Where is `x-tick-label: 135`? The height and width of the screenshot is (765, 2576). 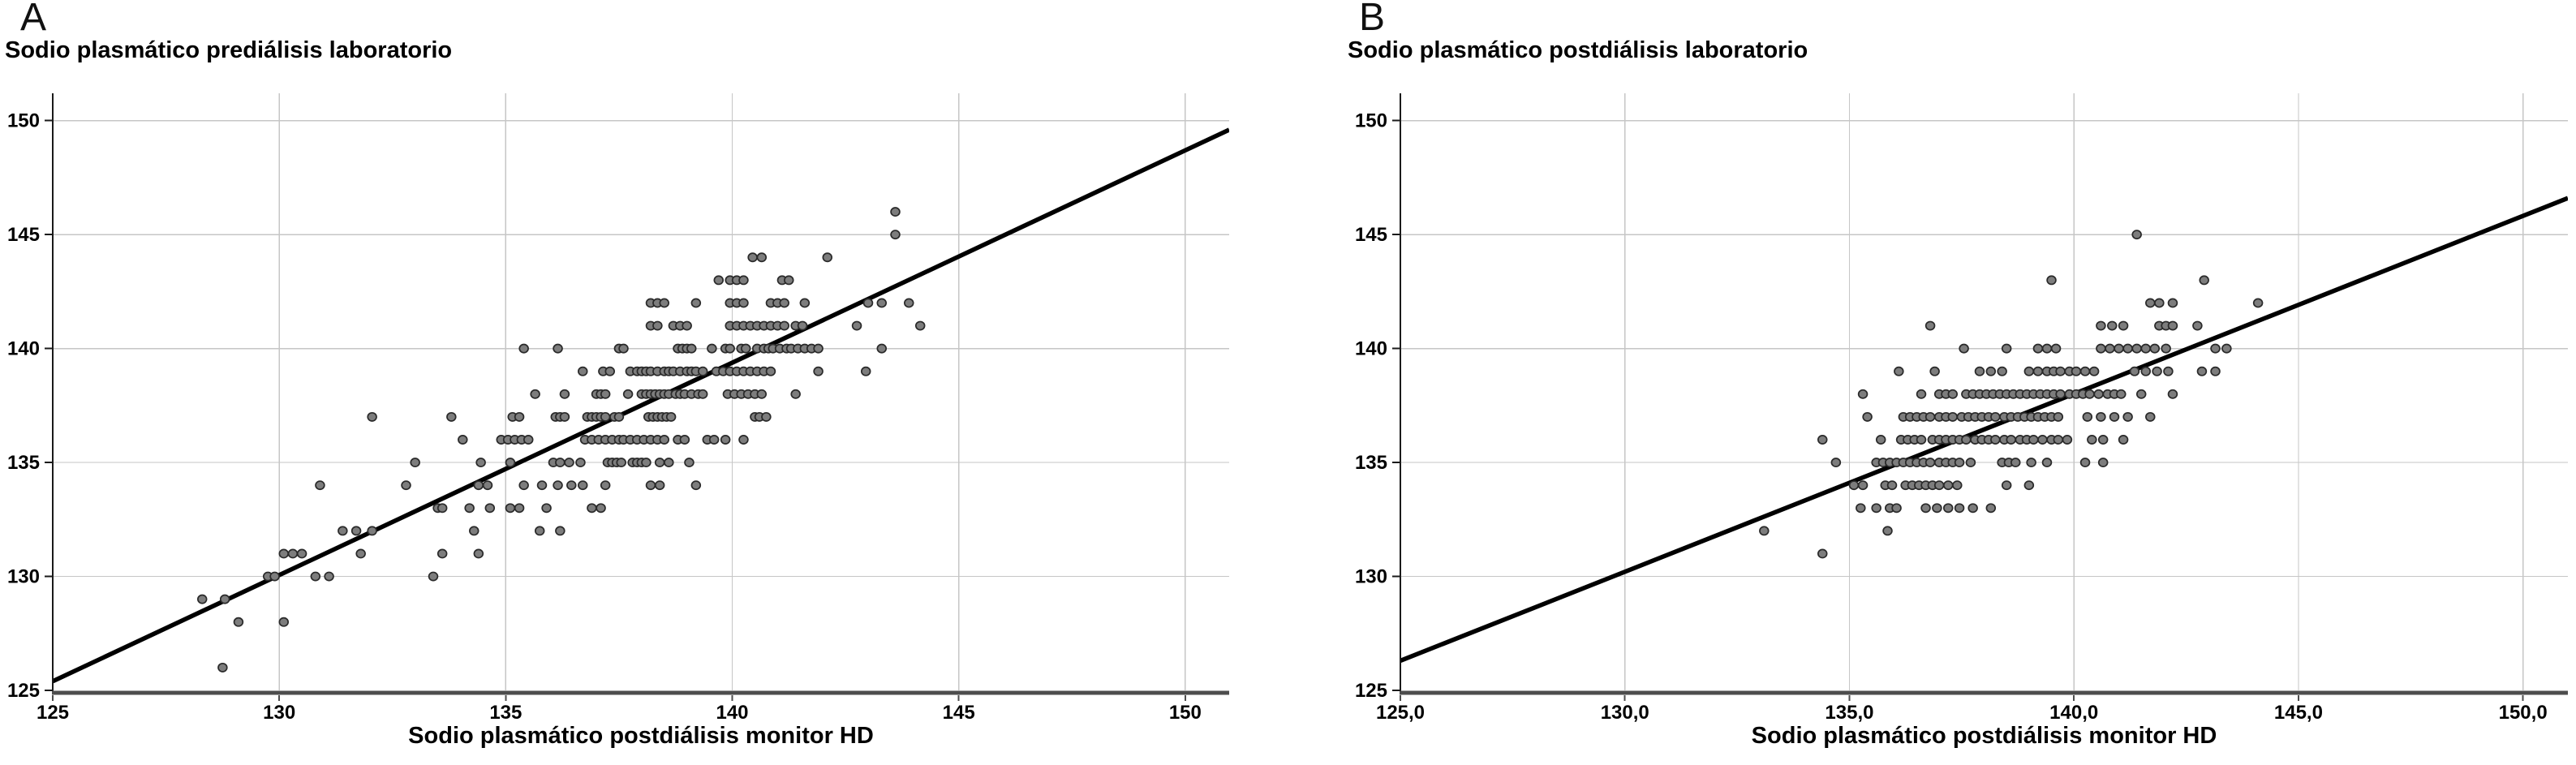
x-tick-label: 135 is located at coordinates (505, 713).